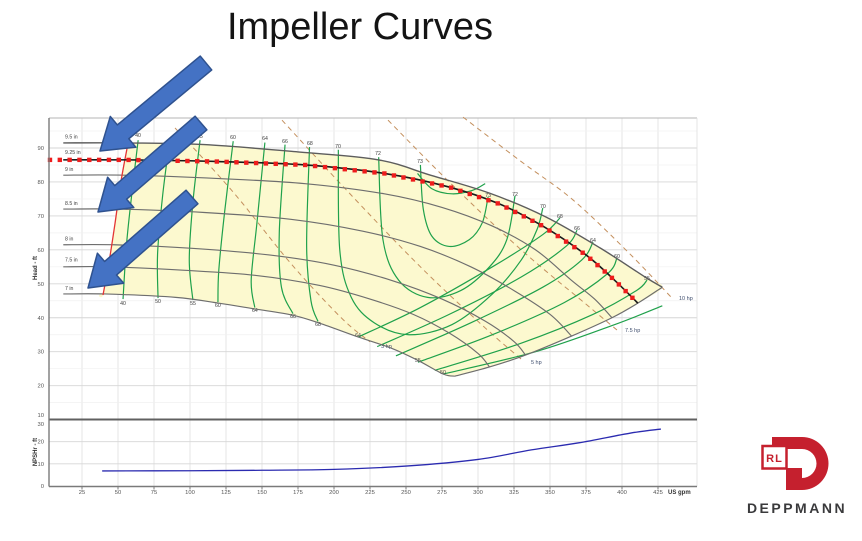 This screenshot has width=862, height=541. I want to click on efficiency-label-right: 70, so click(543, 207).